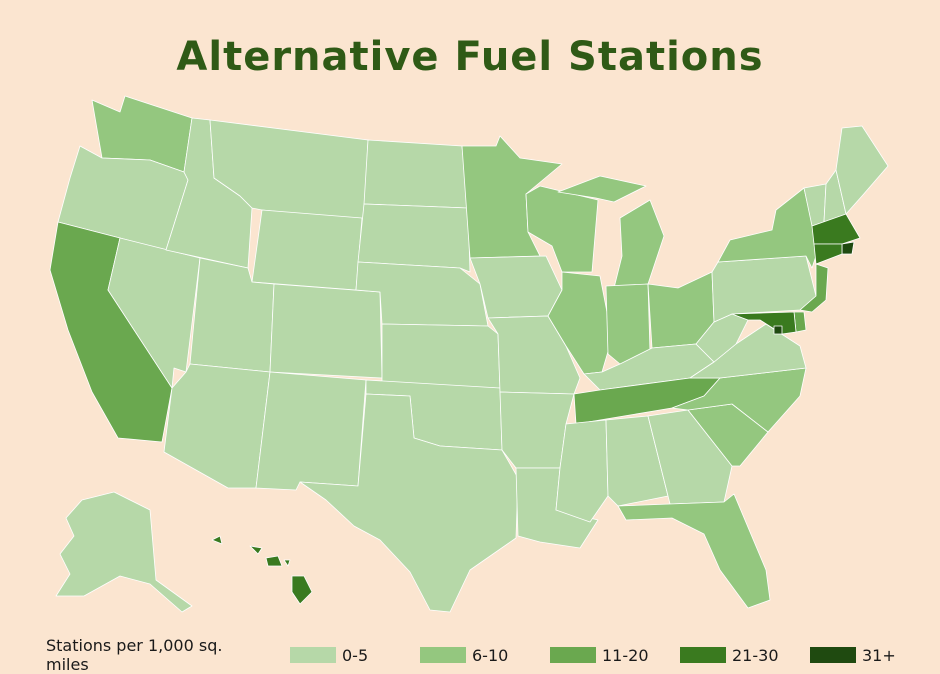 The image size is (940, 674). Describe the element at coordinates (262, 570) in the screenshot. I see `state-hi` at that location.